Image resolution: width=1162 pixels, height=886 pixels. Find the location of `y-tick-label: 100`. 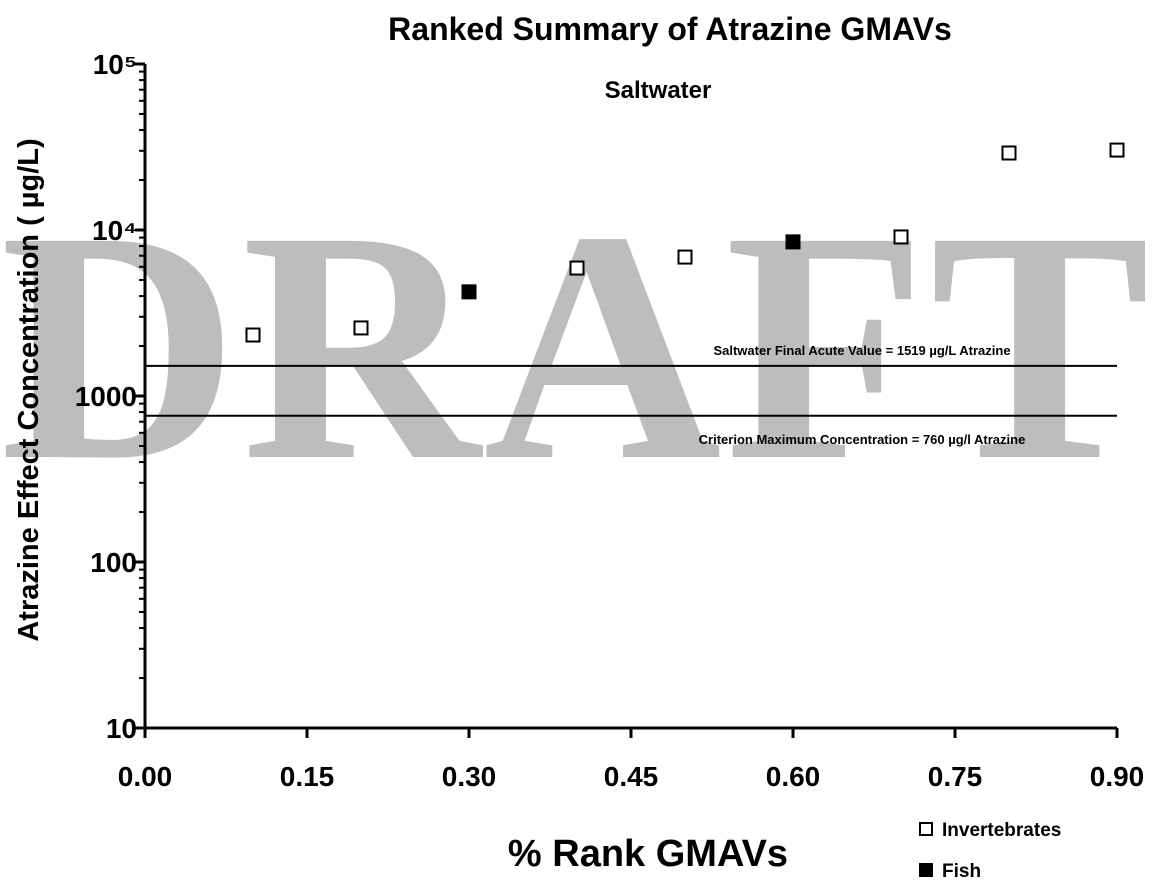

y-tick-label: 100 is located at coordinates (113, 562).